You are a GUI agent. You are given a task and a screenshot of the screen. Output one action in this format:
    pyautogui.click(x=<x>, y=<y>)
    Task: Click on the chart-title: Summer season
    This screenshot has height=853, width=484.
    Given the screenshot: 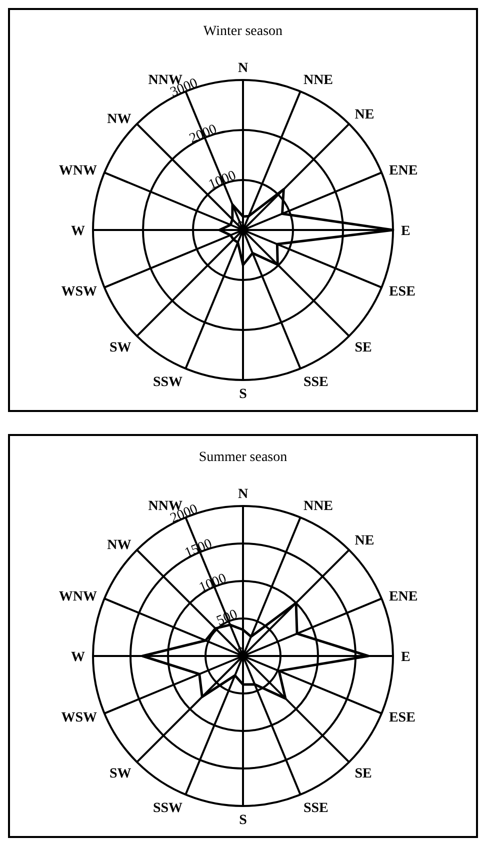 What is the action you would take?
    pyautogui.click(x=243, y=458)
    